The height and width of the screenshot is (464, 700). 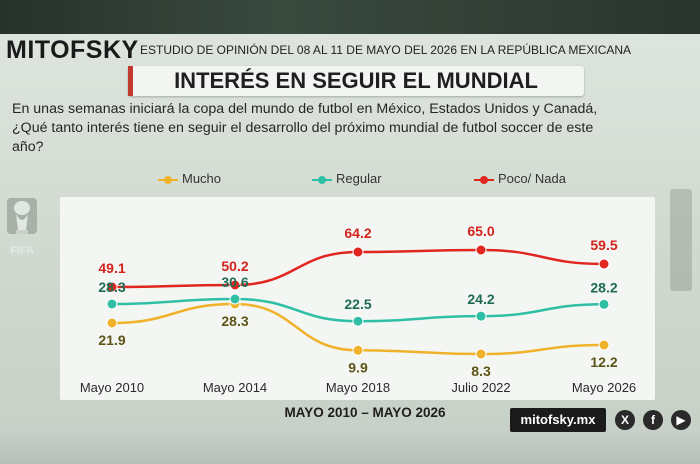 I want to click on legend-item-mucho: Mucho, so click(x=189, y=179).